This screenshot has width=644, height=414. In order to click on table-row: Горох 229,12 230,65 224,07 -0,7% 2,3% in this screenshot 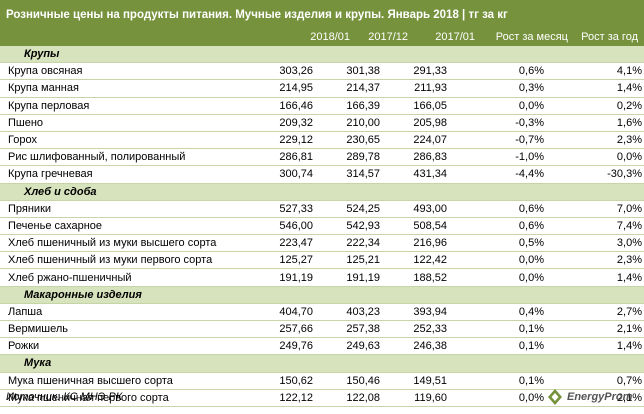, I will do `click(322, 140)`.